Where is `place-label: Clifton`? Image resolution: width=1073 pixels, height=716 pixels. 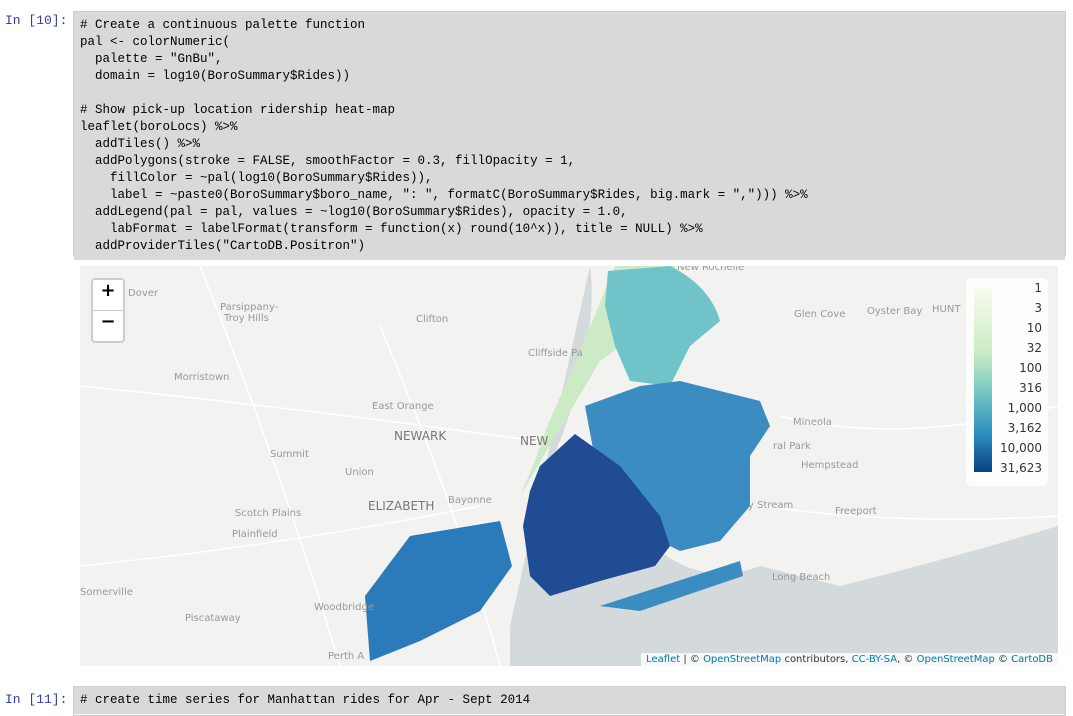 place-label: Clifton is located at coordinates (432, 319).